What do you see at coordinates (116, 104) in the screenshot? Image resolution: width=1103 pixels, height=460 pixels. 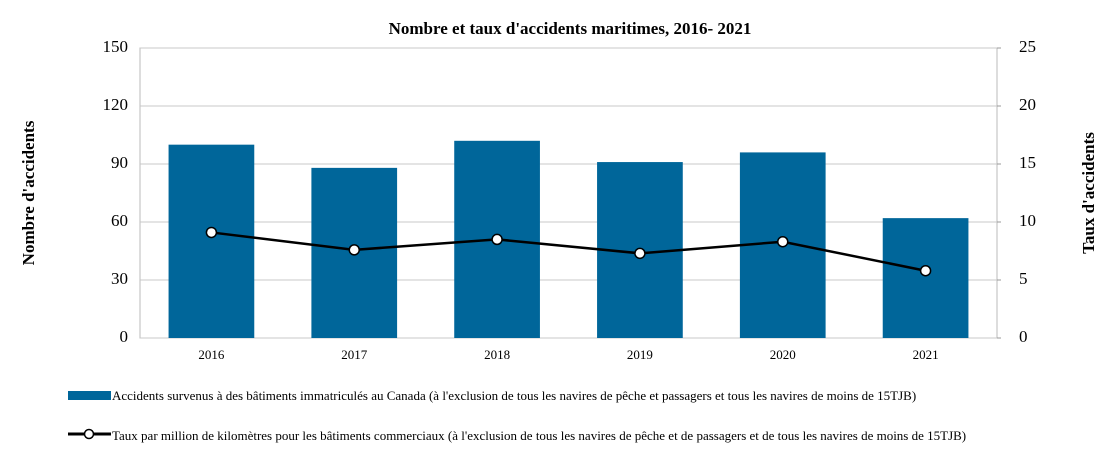 I see `y-tick-label: 120` at bounding box center [116, 104].